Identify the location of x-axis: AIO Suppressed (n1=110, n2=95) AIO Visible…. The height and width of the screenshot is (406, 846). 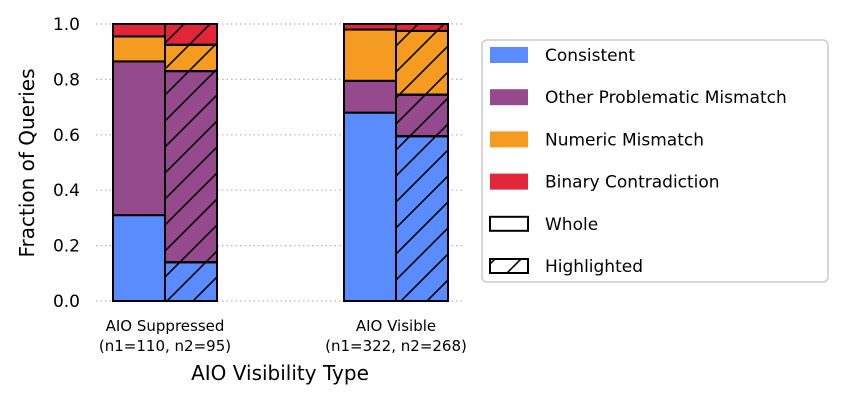
(283, 336).